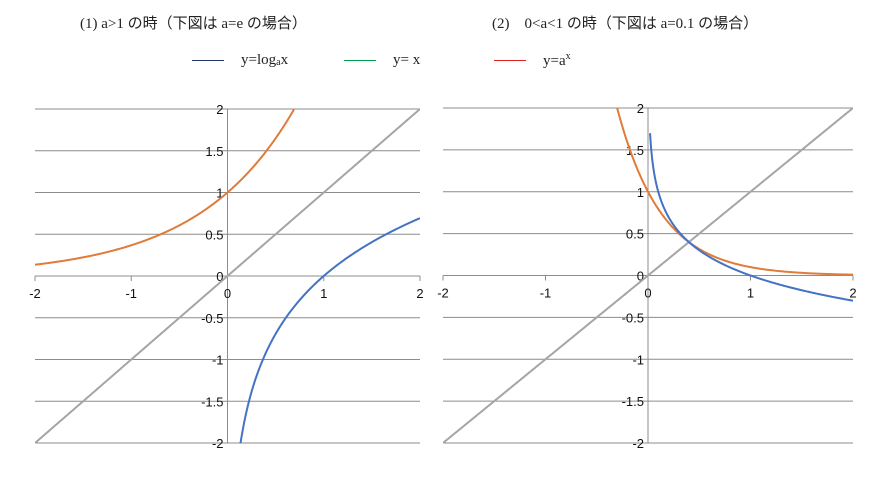 The image size is (894, 481). Describe the element at coordinates (557, 59) in the screenshot. I see `legend-label-exp: y=ax` at that location.